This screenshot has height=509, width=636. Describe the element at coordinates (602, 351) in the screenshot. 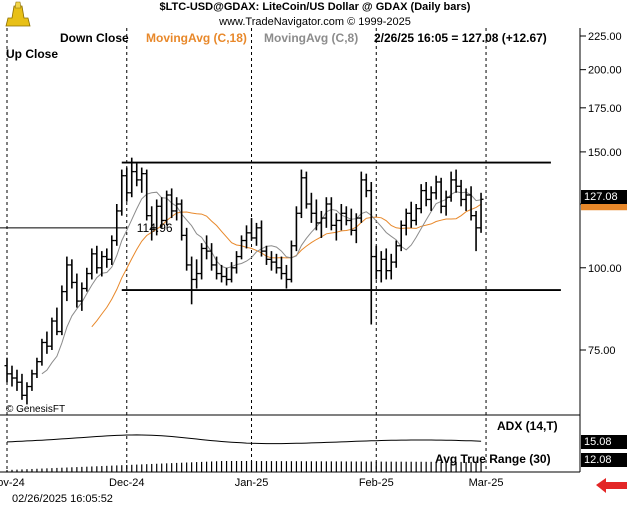

I see `price-tick-label: 75.00` at that location.